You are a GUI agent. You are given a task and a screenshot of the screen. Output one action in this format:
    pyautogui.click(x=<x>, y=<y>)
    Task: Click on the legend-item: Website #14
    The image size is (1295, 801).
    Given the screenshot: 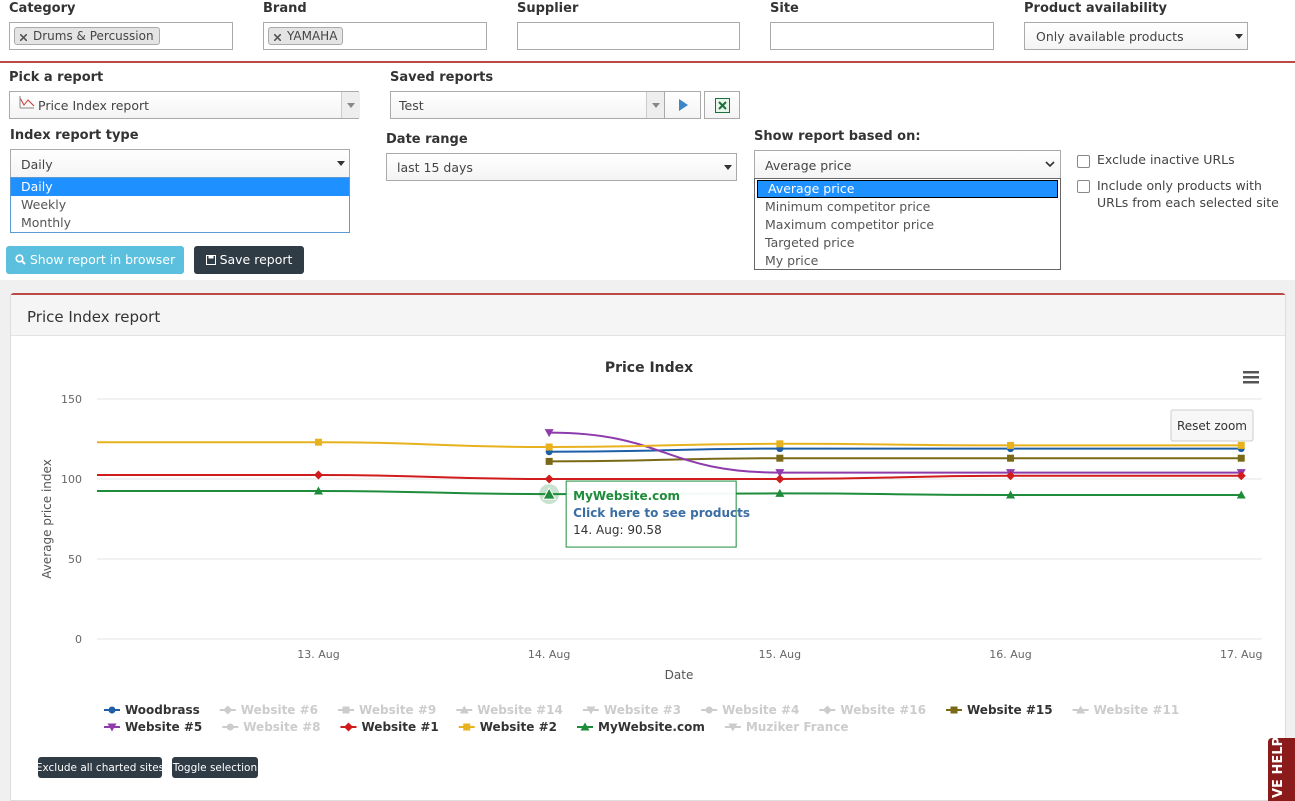 What is the action you would take?
    pyautogui.click(x=509, y=710)
    